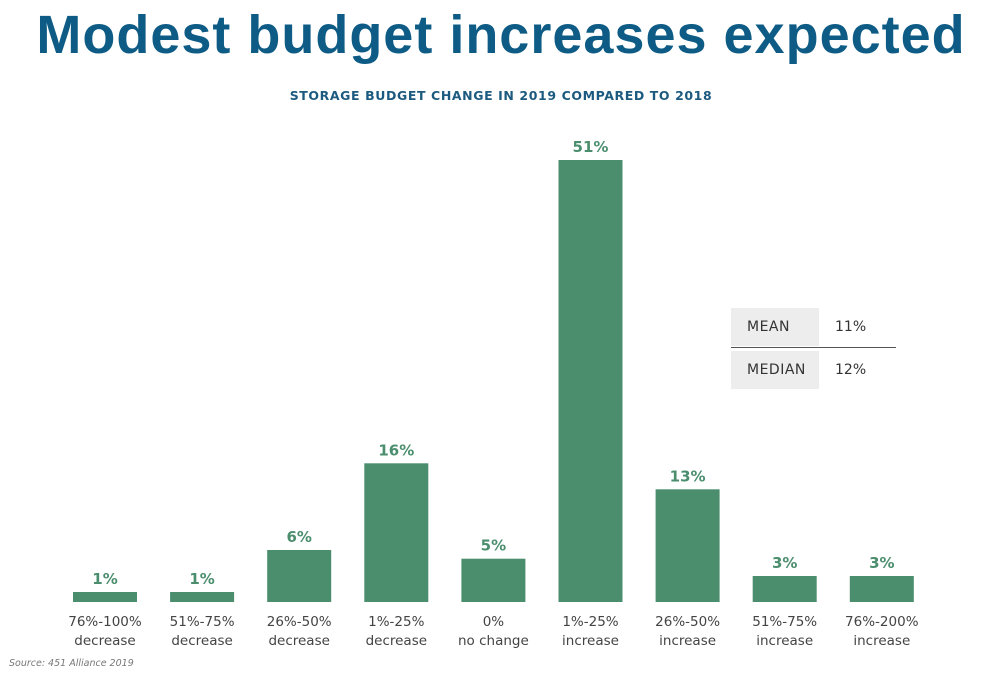 This screenshot has height=678, width=1002. Describe the element at coordinates (494, 622) in the screenshot. I see `category-label: 0%` at that location.